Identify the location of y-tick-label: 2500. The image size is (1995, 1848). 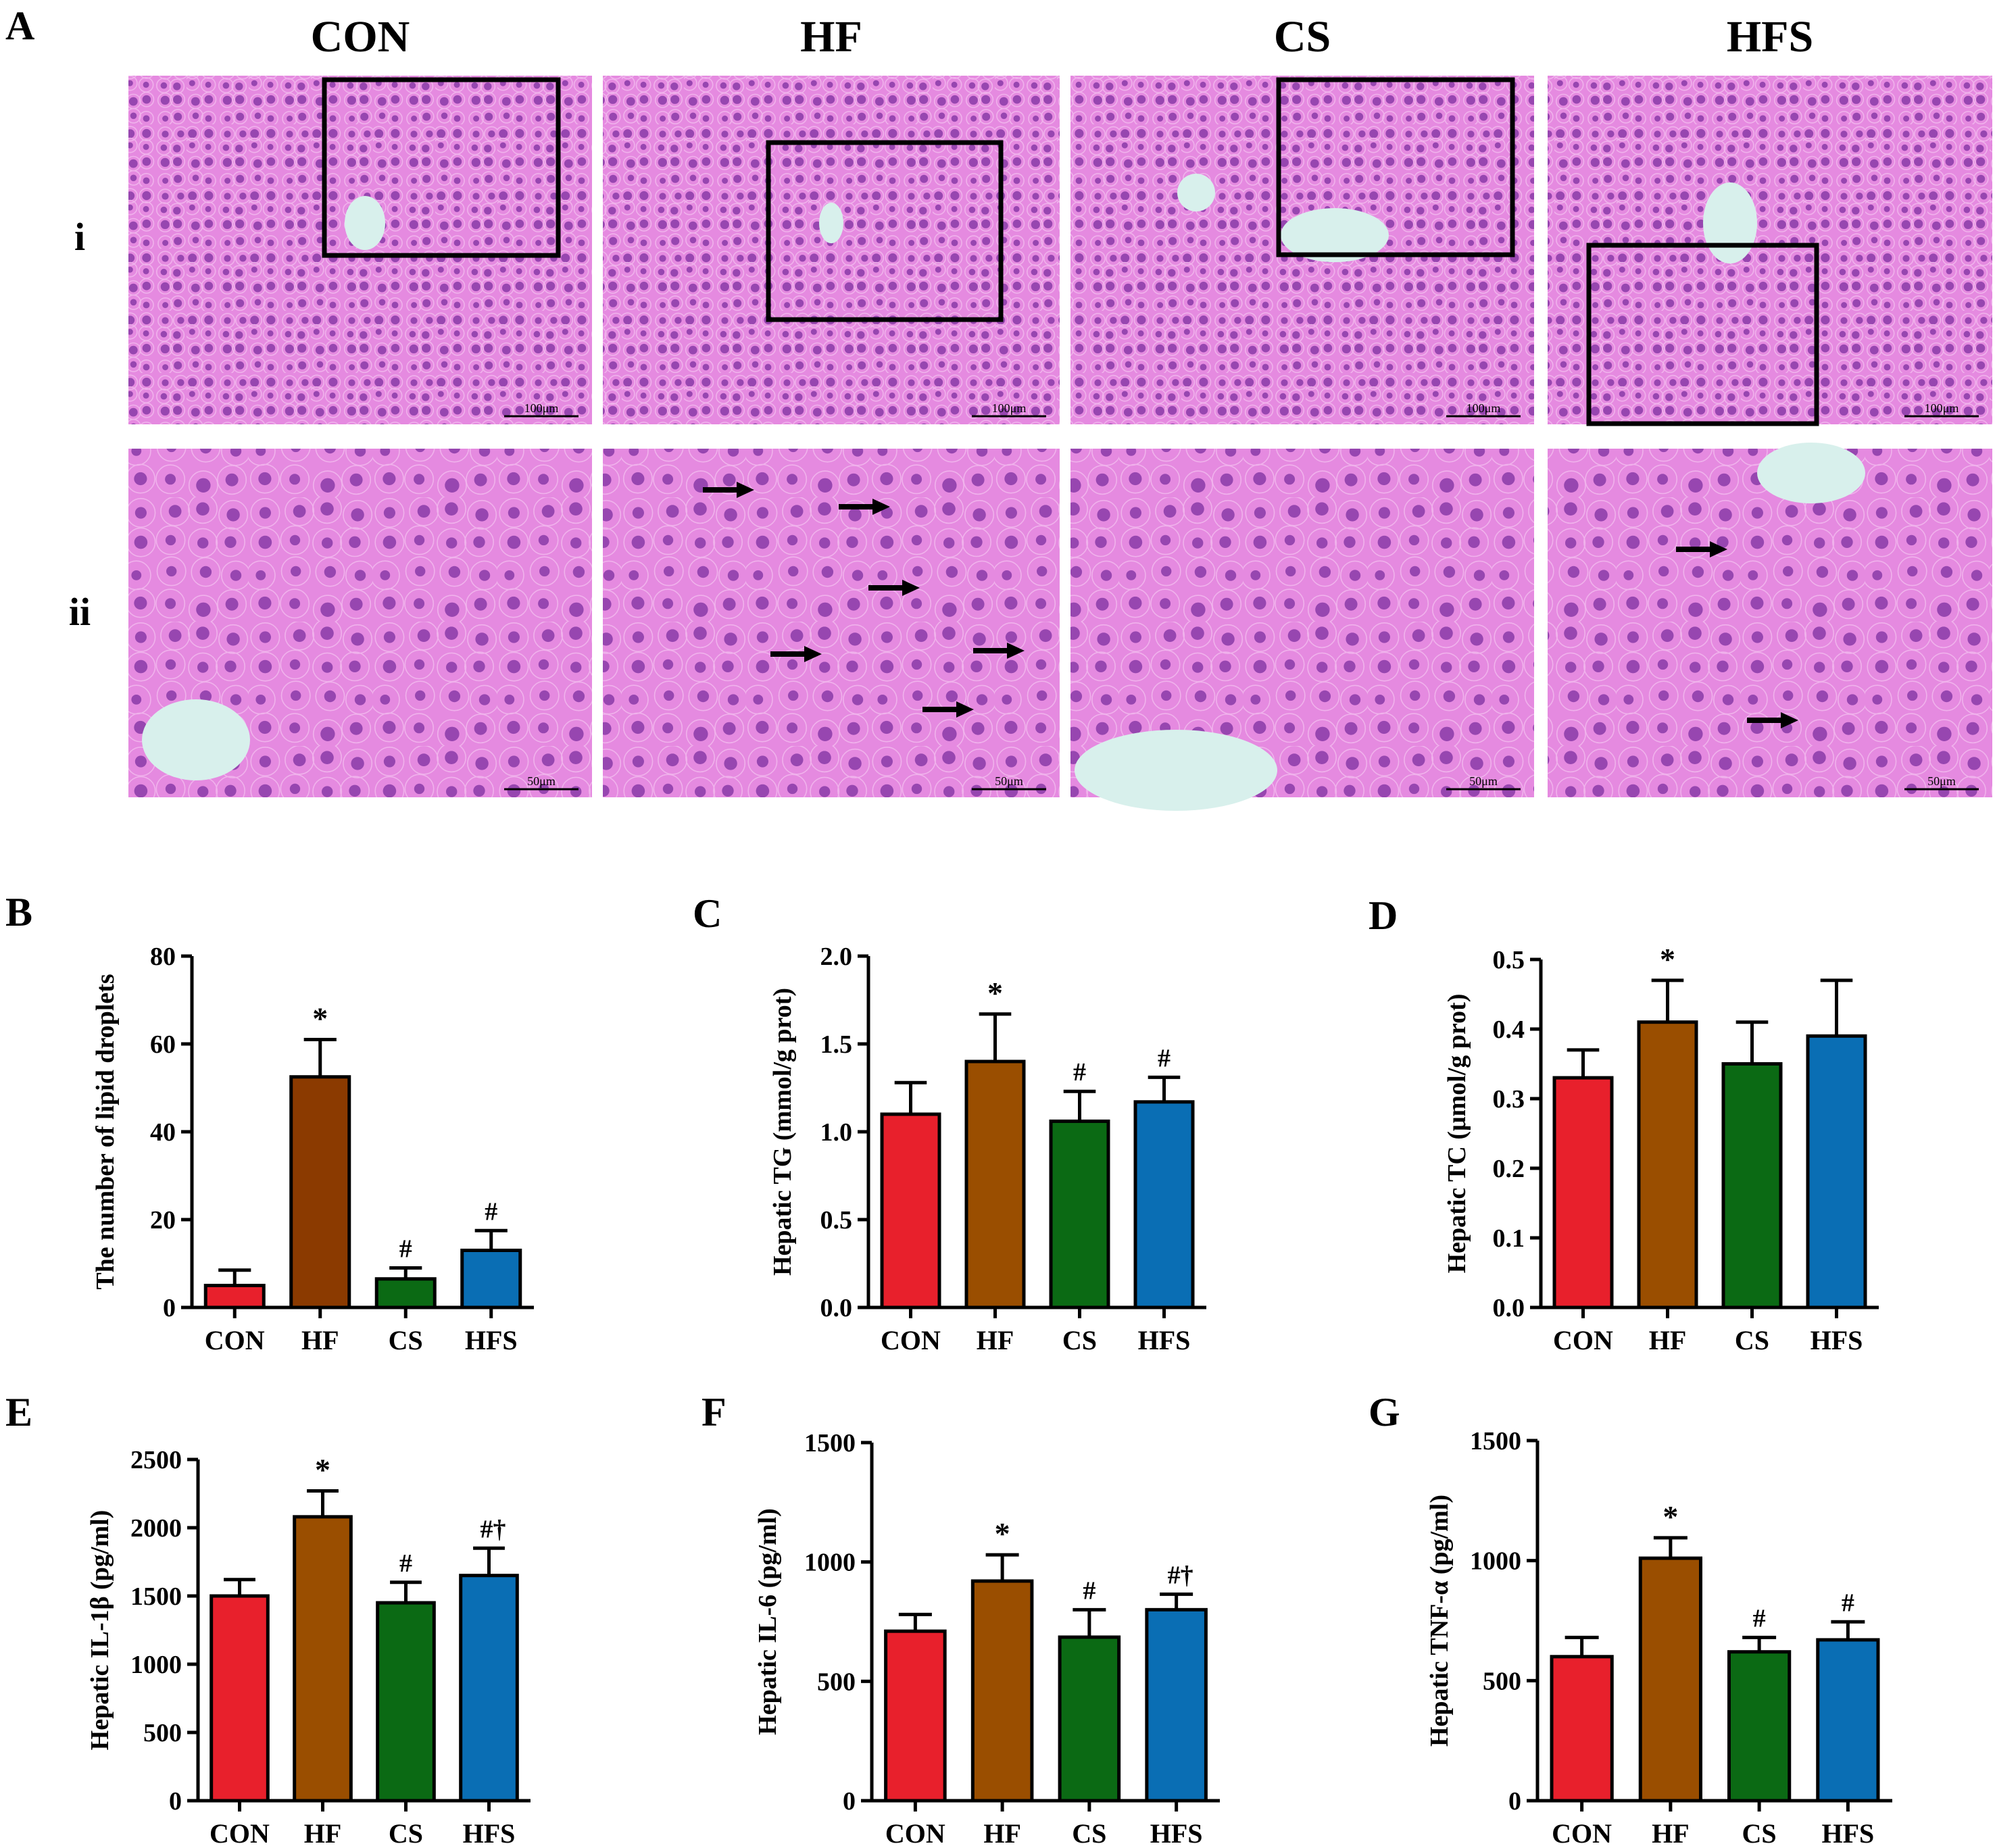
(156, 1460).